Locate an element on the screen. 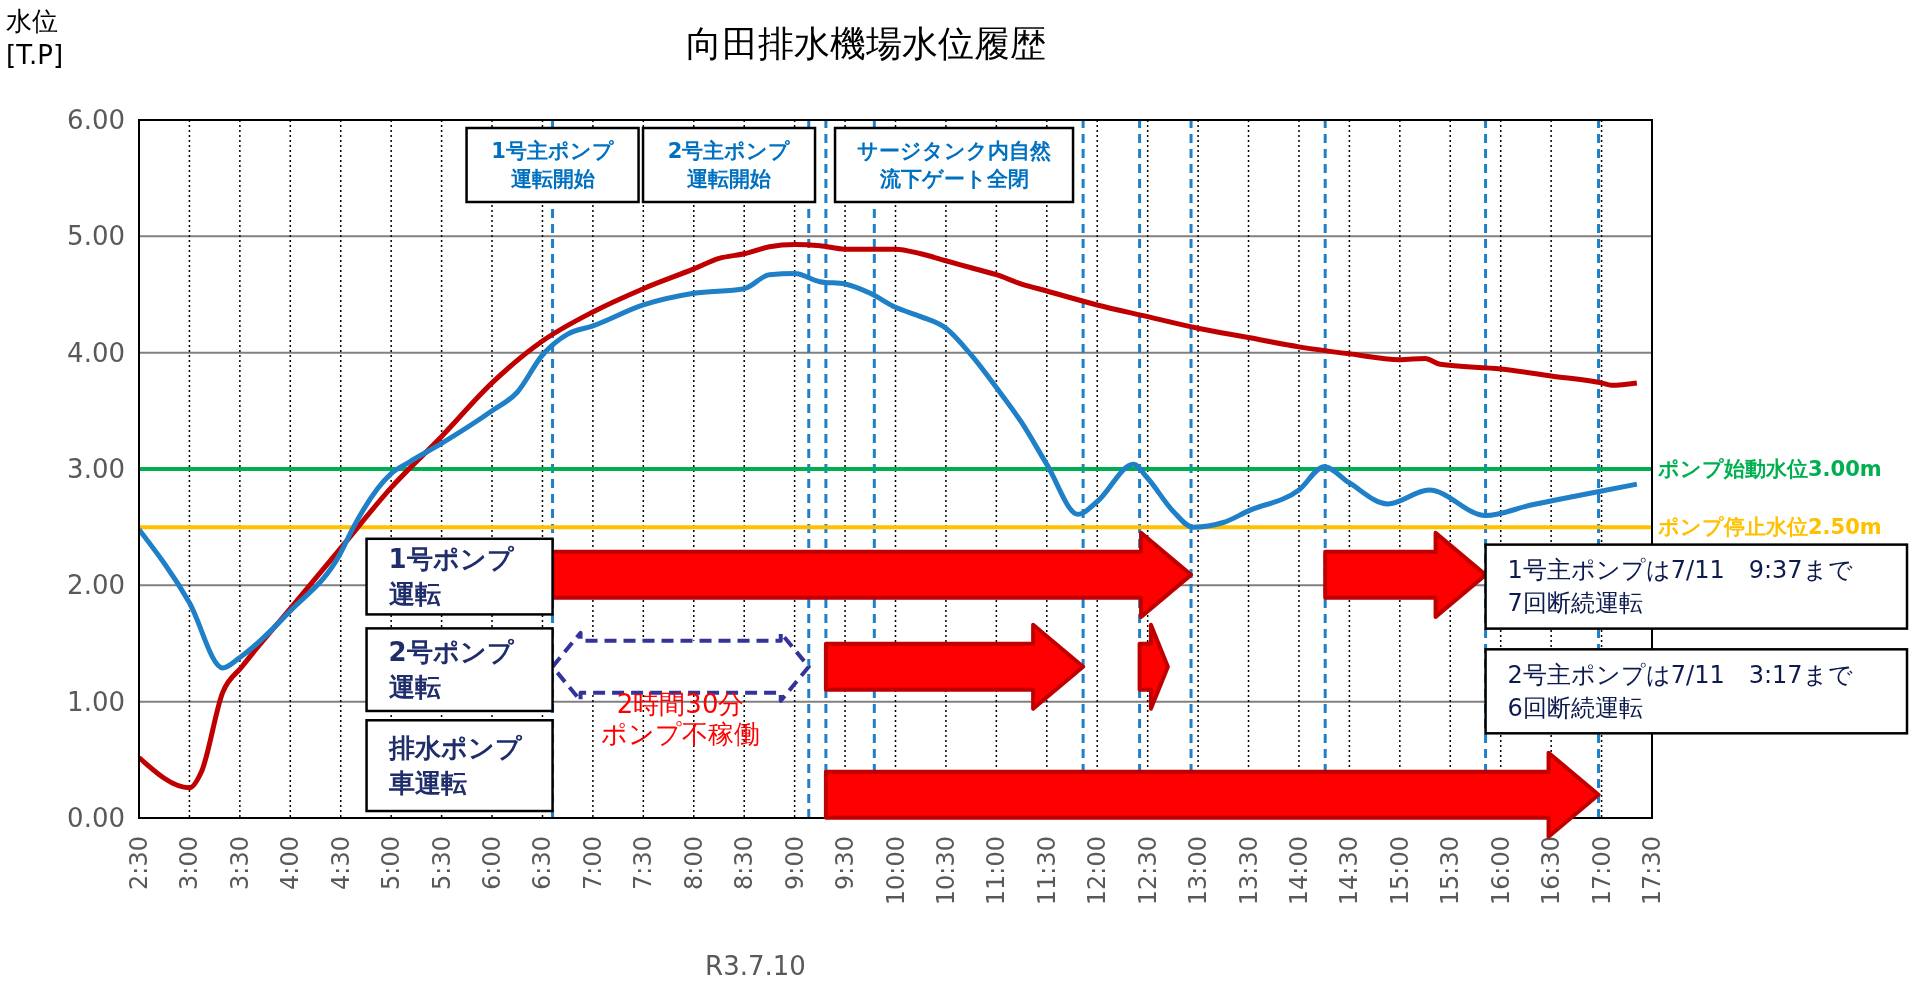  x-tick-label: 17:30 is located at coordinates (1652, 871).